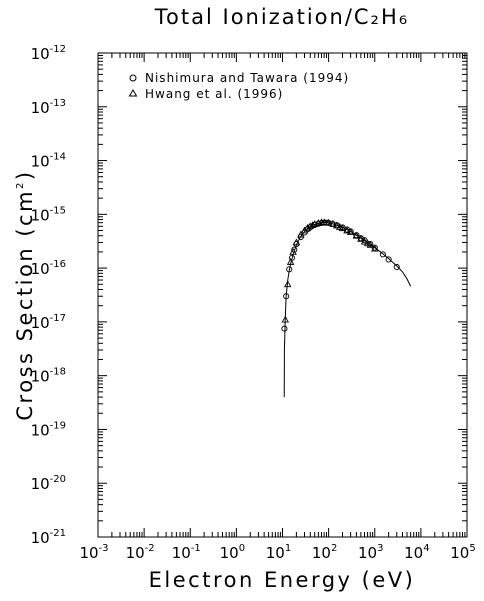 The image size is (484, 601). What do you see at coordinates (133, 93) in the screenshot?
I see `legend-triangle-marker` at bounding box center [133, 93].